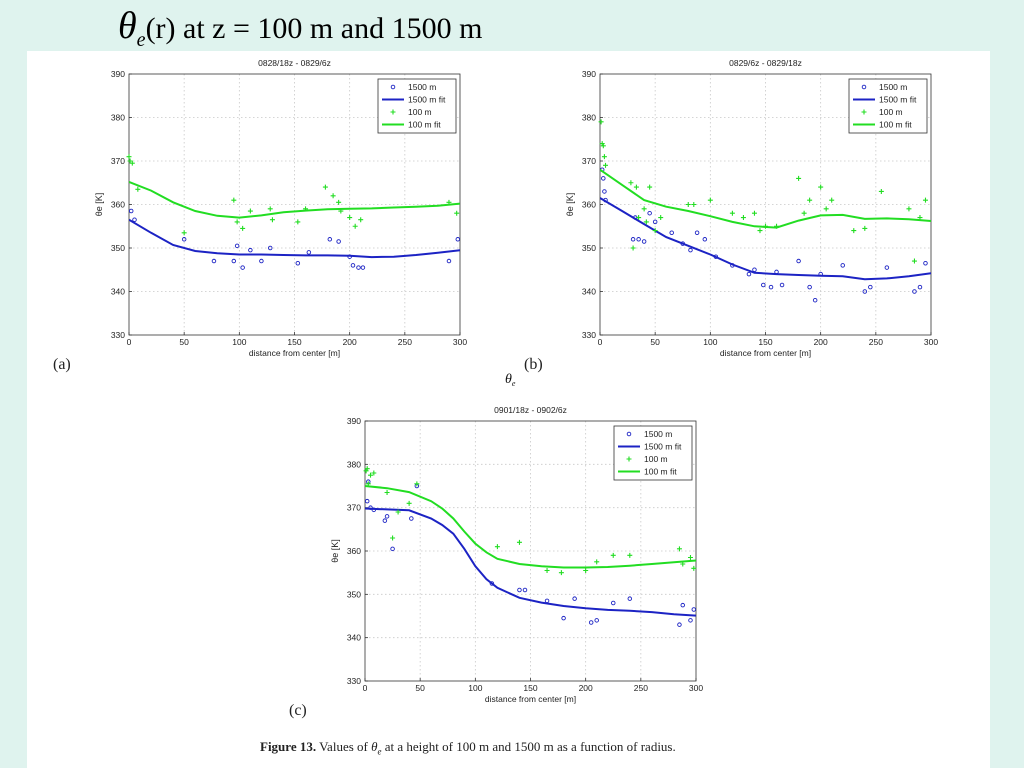  Describe the element at coordinates (530, 410) in the screenshot. I see `chart-title: 0901/18z - 0902/6z` at that location.